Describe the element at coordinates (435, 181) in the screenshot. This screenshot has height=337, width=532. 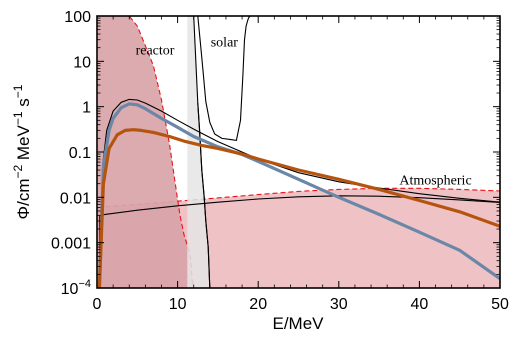
I see `annotation-label: Atmospheric` at that location.